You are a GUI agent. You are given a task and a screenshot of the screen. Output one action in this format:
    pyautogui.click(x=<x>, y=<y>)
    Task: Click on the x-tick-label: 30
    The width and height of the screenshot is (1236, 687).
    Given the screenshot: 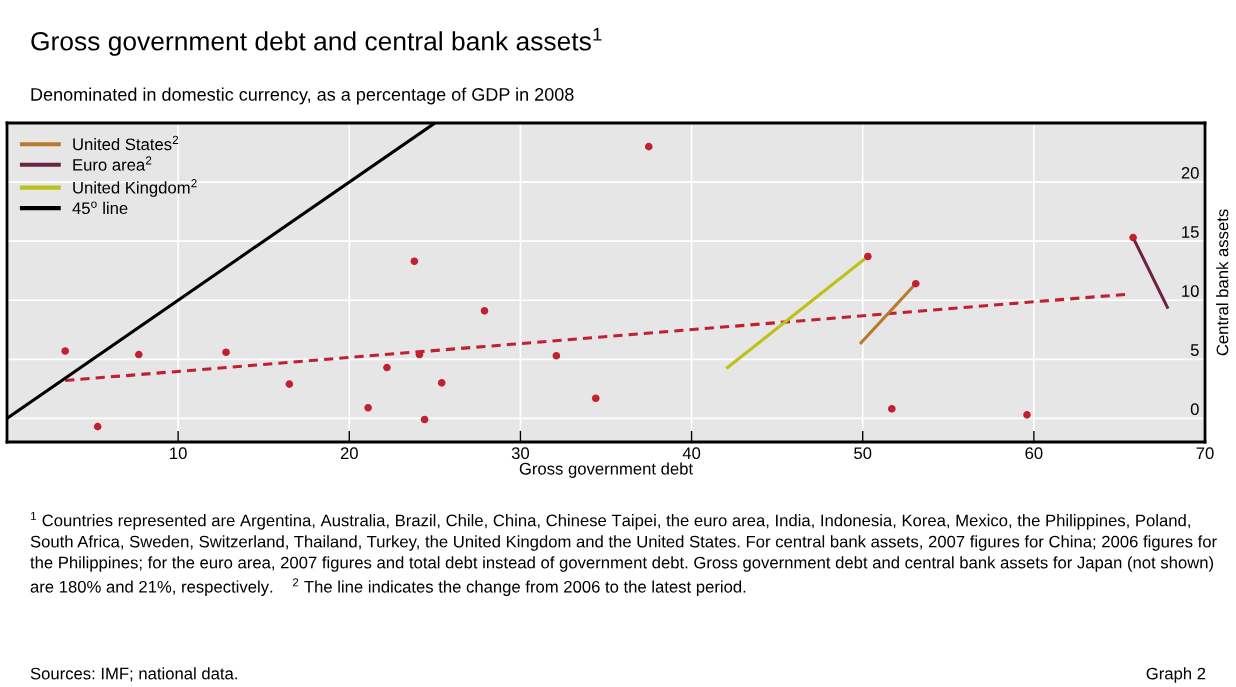 What is the action you would take?
    pyautogui.click(x=520, y=453)
    